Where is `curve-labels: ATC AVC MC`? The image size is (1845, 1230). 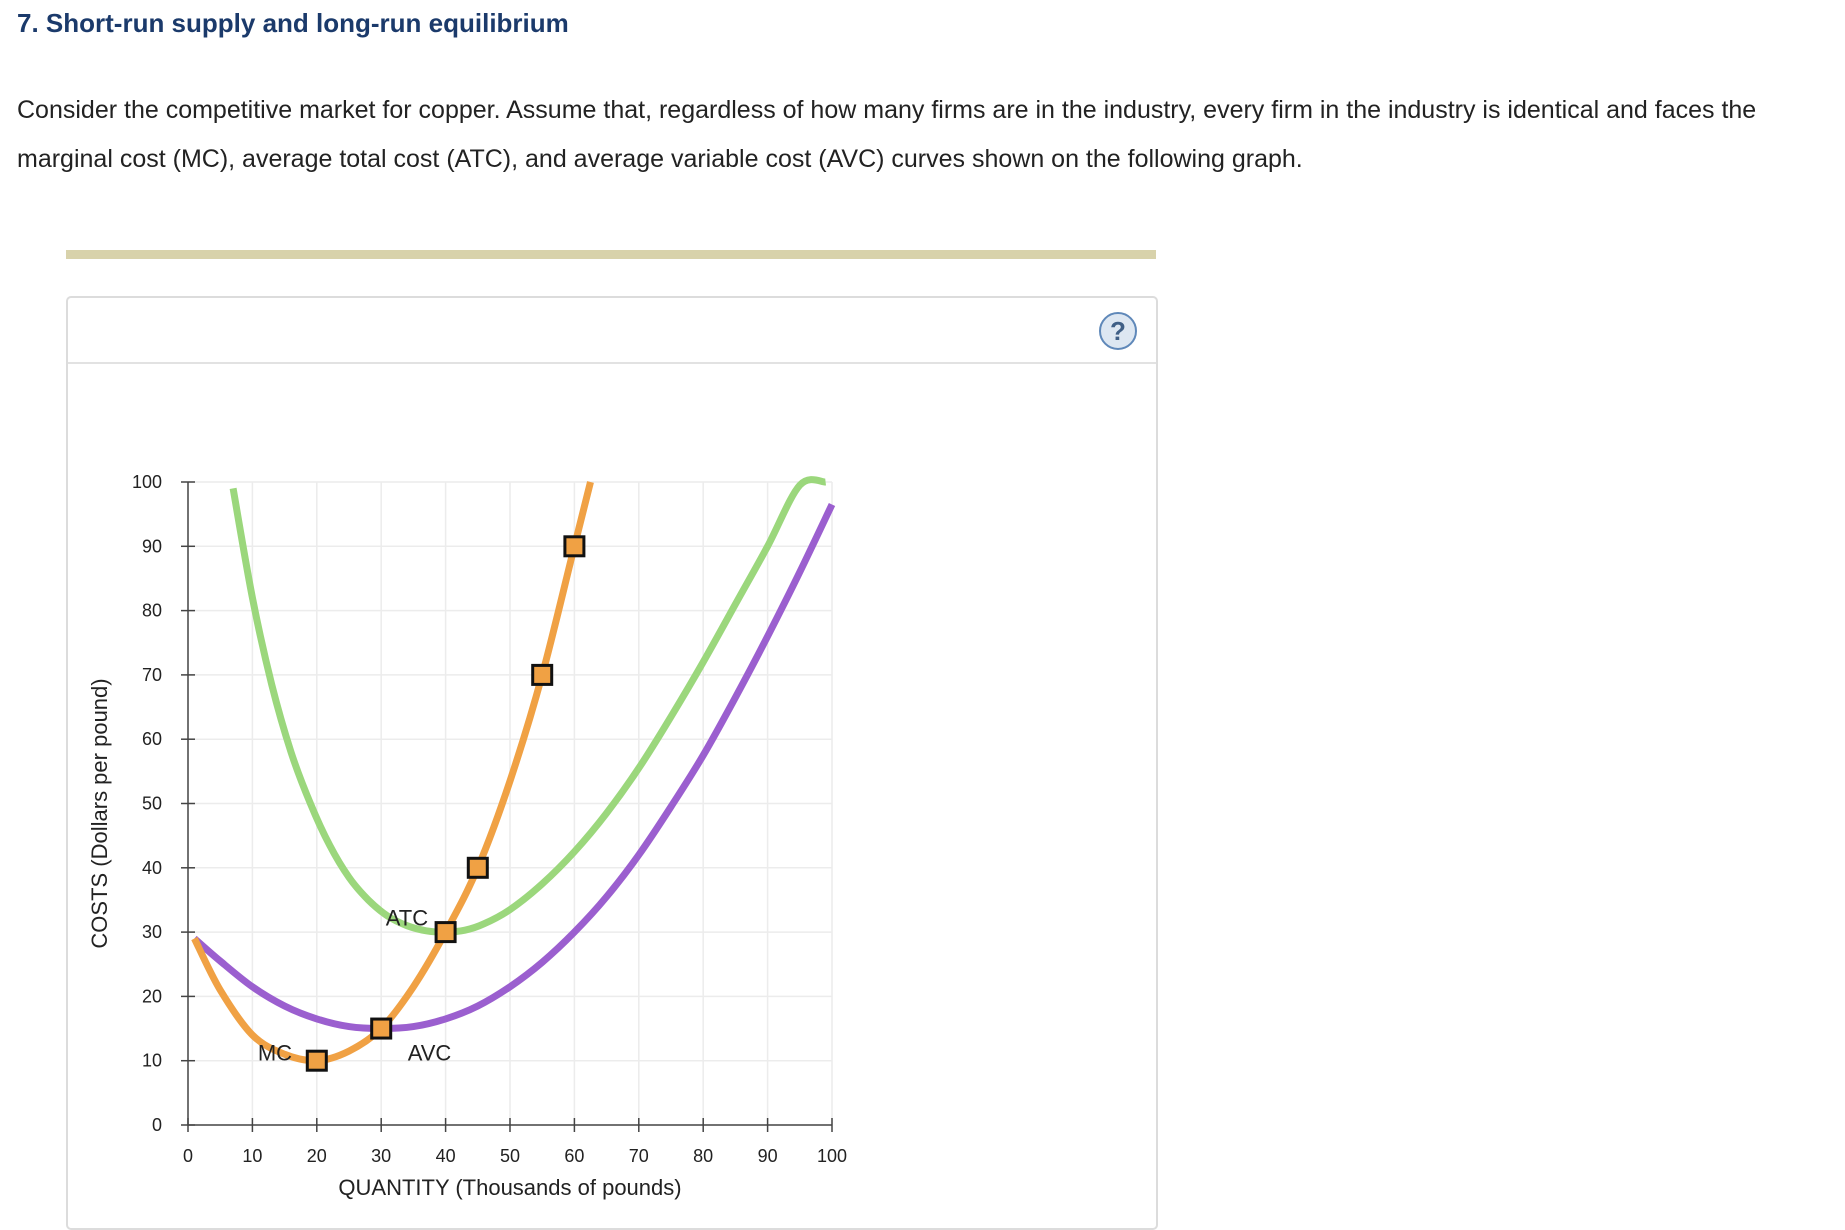 curve-labels: ATC AVC MC is located at coordinates (355, 986).